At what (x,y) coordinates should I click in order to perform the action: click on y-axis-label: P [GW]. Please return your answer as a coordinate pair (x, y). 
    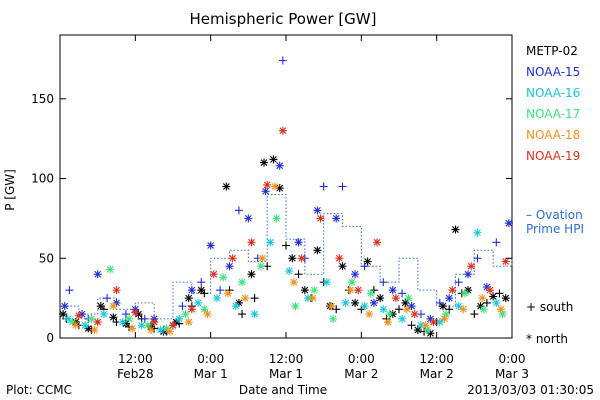
    Looking at the image, I should click on (10, 190).